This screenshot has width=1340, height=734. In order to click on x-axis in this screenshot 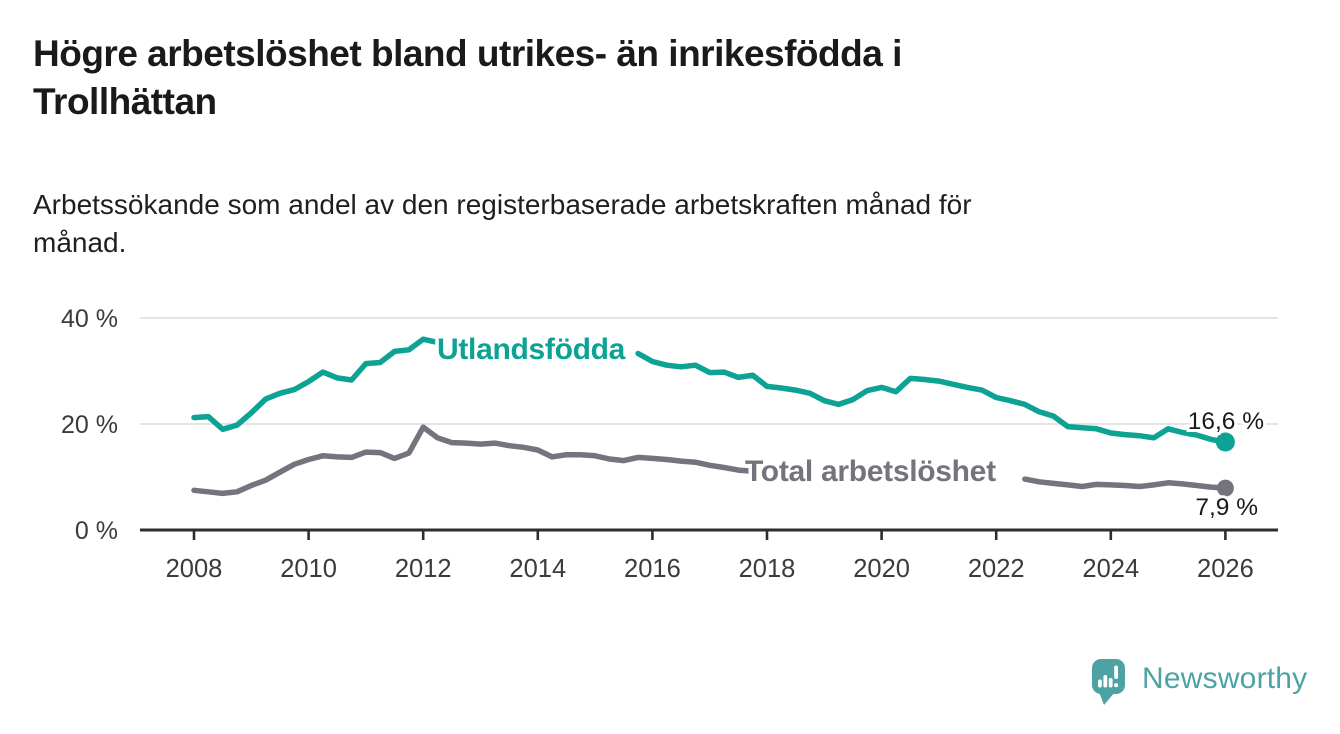, I will do `click(709, 534)`.